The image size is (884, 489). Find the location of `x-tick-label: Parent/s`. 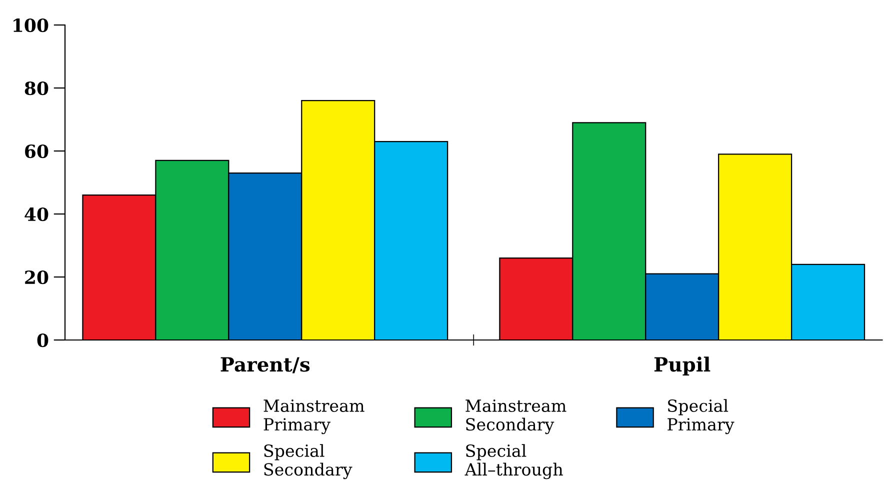

x-tick-label: Parent/s is located at coordinates (265, 365).